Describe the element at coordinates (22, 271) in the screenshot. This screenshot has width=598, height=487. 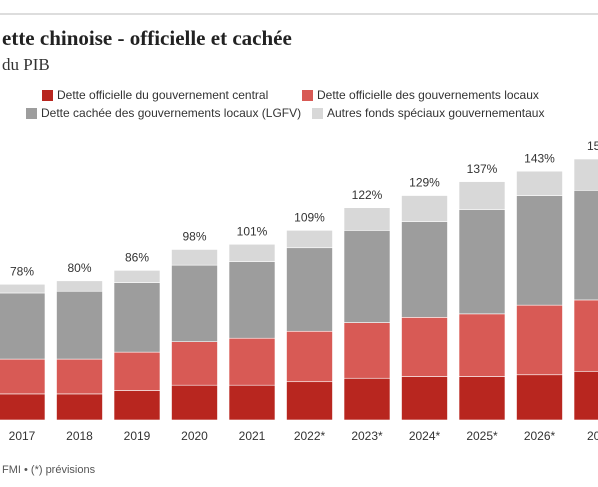
I see `total-label: 78%` at that location.